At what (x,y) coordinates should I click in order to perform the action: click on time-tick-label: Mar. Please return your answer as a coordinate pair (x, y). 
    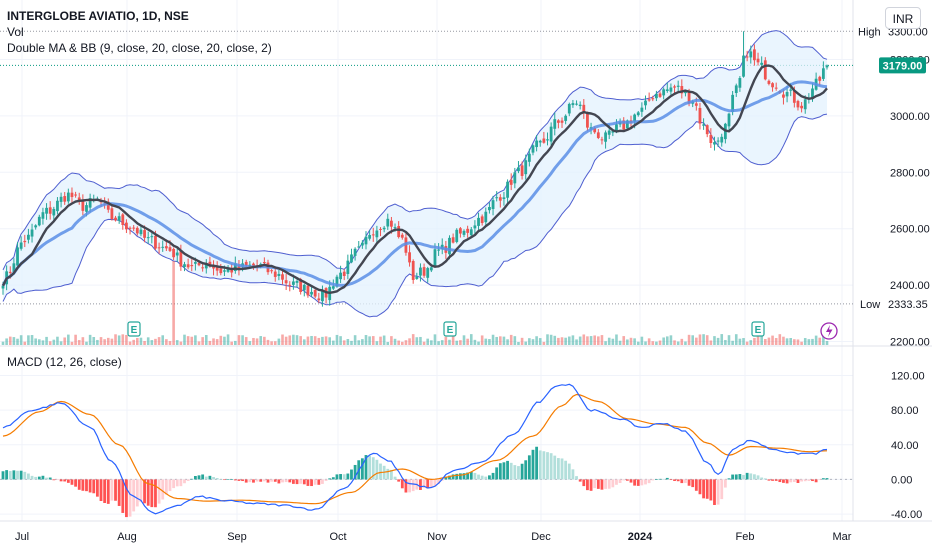
    Looking at the image, I should click on (842, 537).